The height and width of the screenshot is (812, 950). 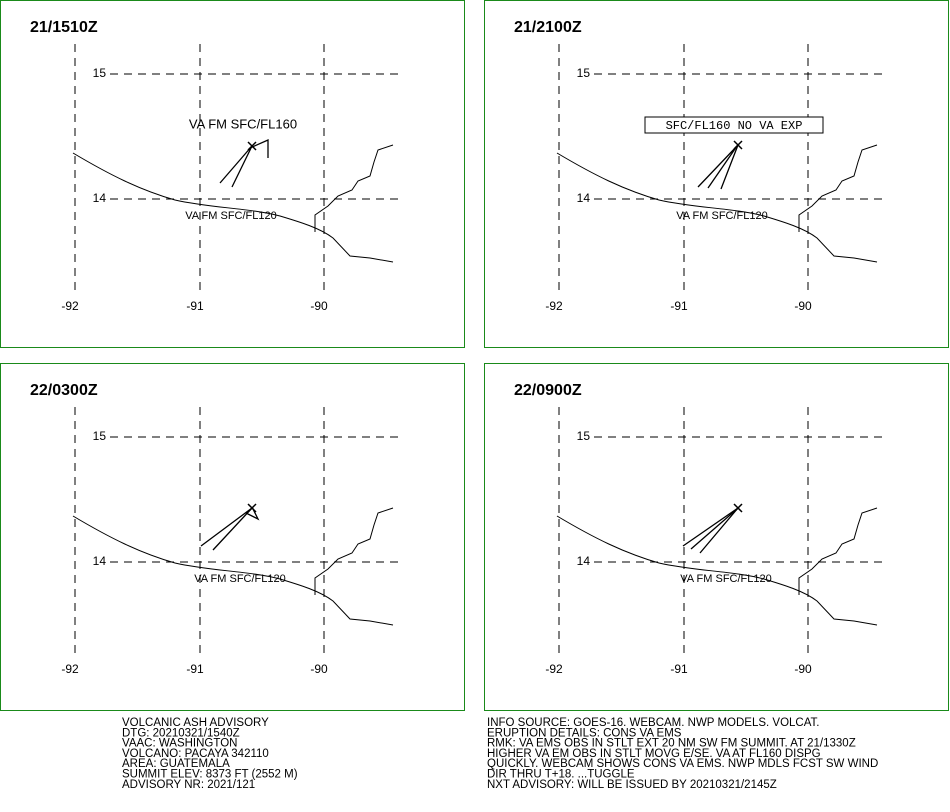 I want to click on advisory-line: SUMMIT ELEV: 8373 FT (2552 M), so click(x=210, y=775).